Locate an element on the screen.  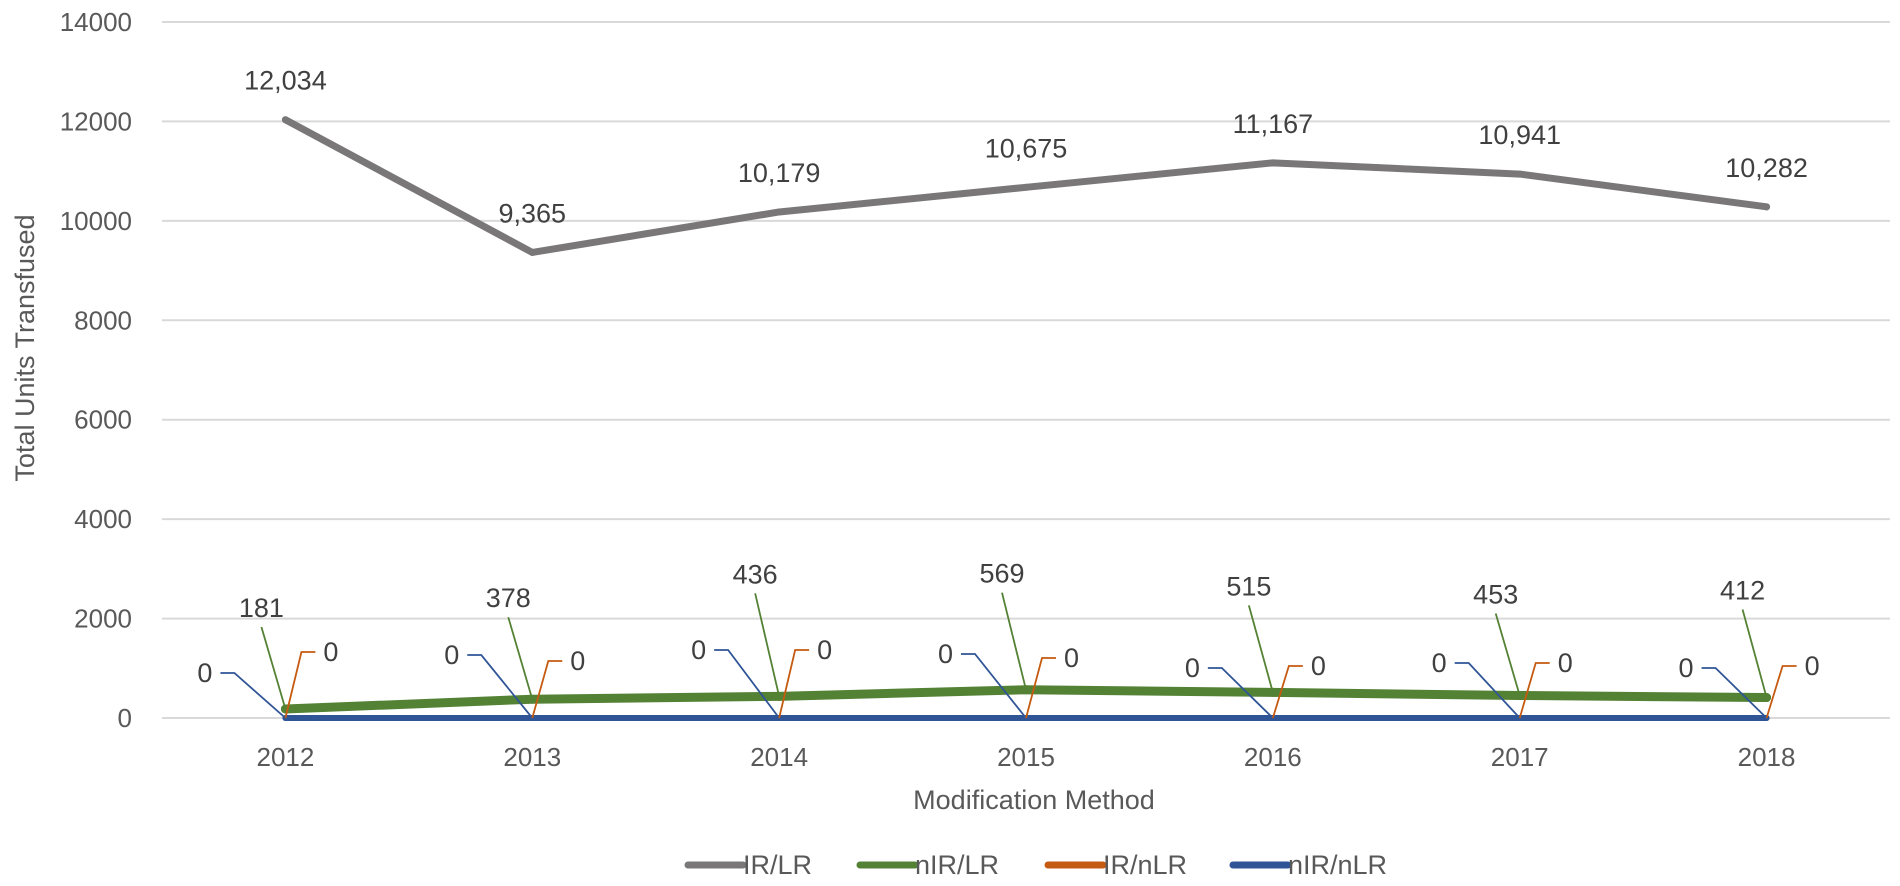
data-label: 515 is located at coordinates (1248, 586).